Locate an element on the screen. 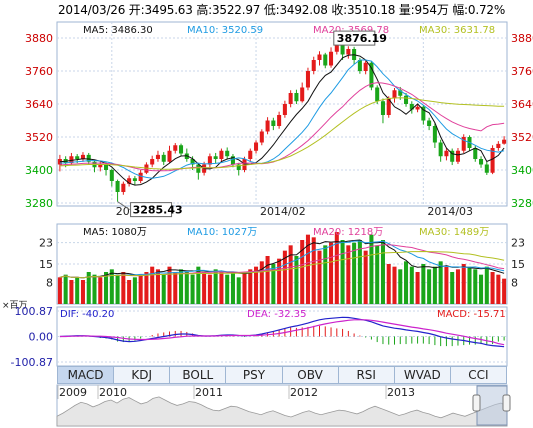  date-tick-label: 2014/03 is located at coordinates (450, 211).